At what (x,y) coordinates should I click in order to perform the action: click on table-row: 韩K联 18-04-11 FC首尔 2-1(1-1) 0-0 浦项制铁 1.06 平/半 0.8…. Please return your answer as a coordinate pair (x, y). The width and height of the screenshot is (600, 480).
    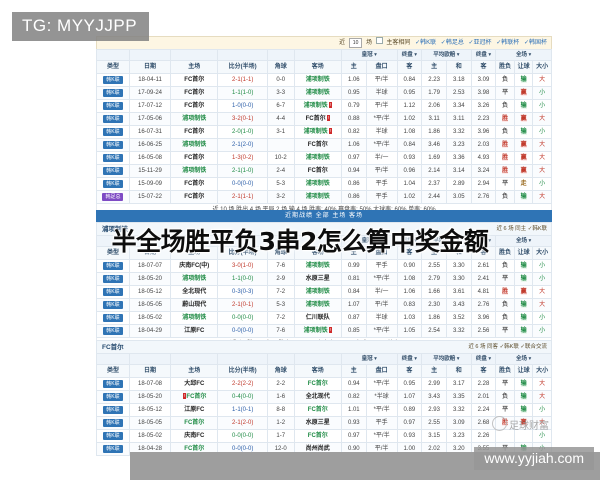
    Looking at the image, I should click on (324, 80).